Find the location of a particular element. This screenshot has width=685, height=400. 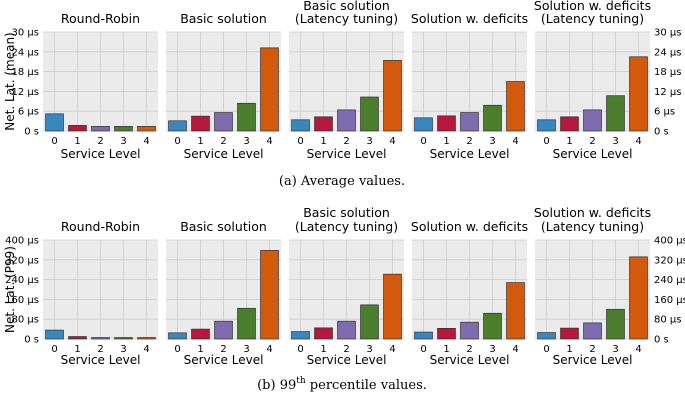

panel-title: Round-Robin is located at coordinates (100, 18).